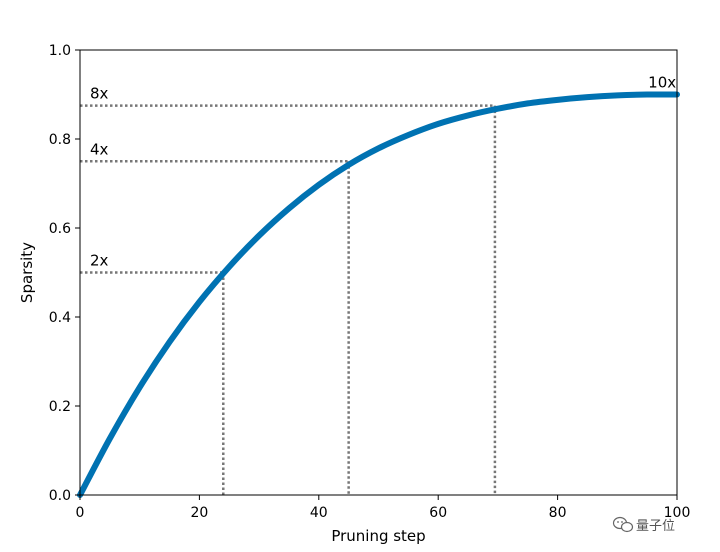  I want to click on y-tick-label-4: 0.8, so click(60, 140).